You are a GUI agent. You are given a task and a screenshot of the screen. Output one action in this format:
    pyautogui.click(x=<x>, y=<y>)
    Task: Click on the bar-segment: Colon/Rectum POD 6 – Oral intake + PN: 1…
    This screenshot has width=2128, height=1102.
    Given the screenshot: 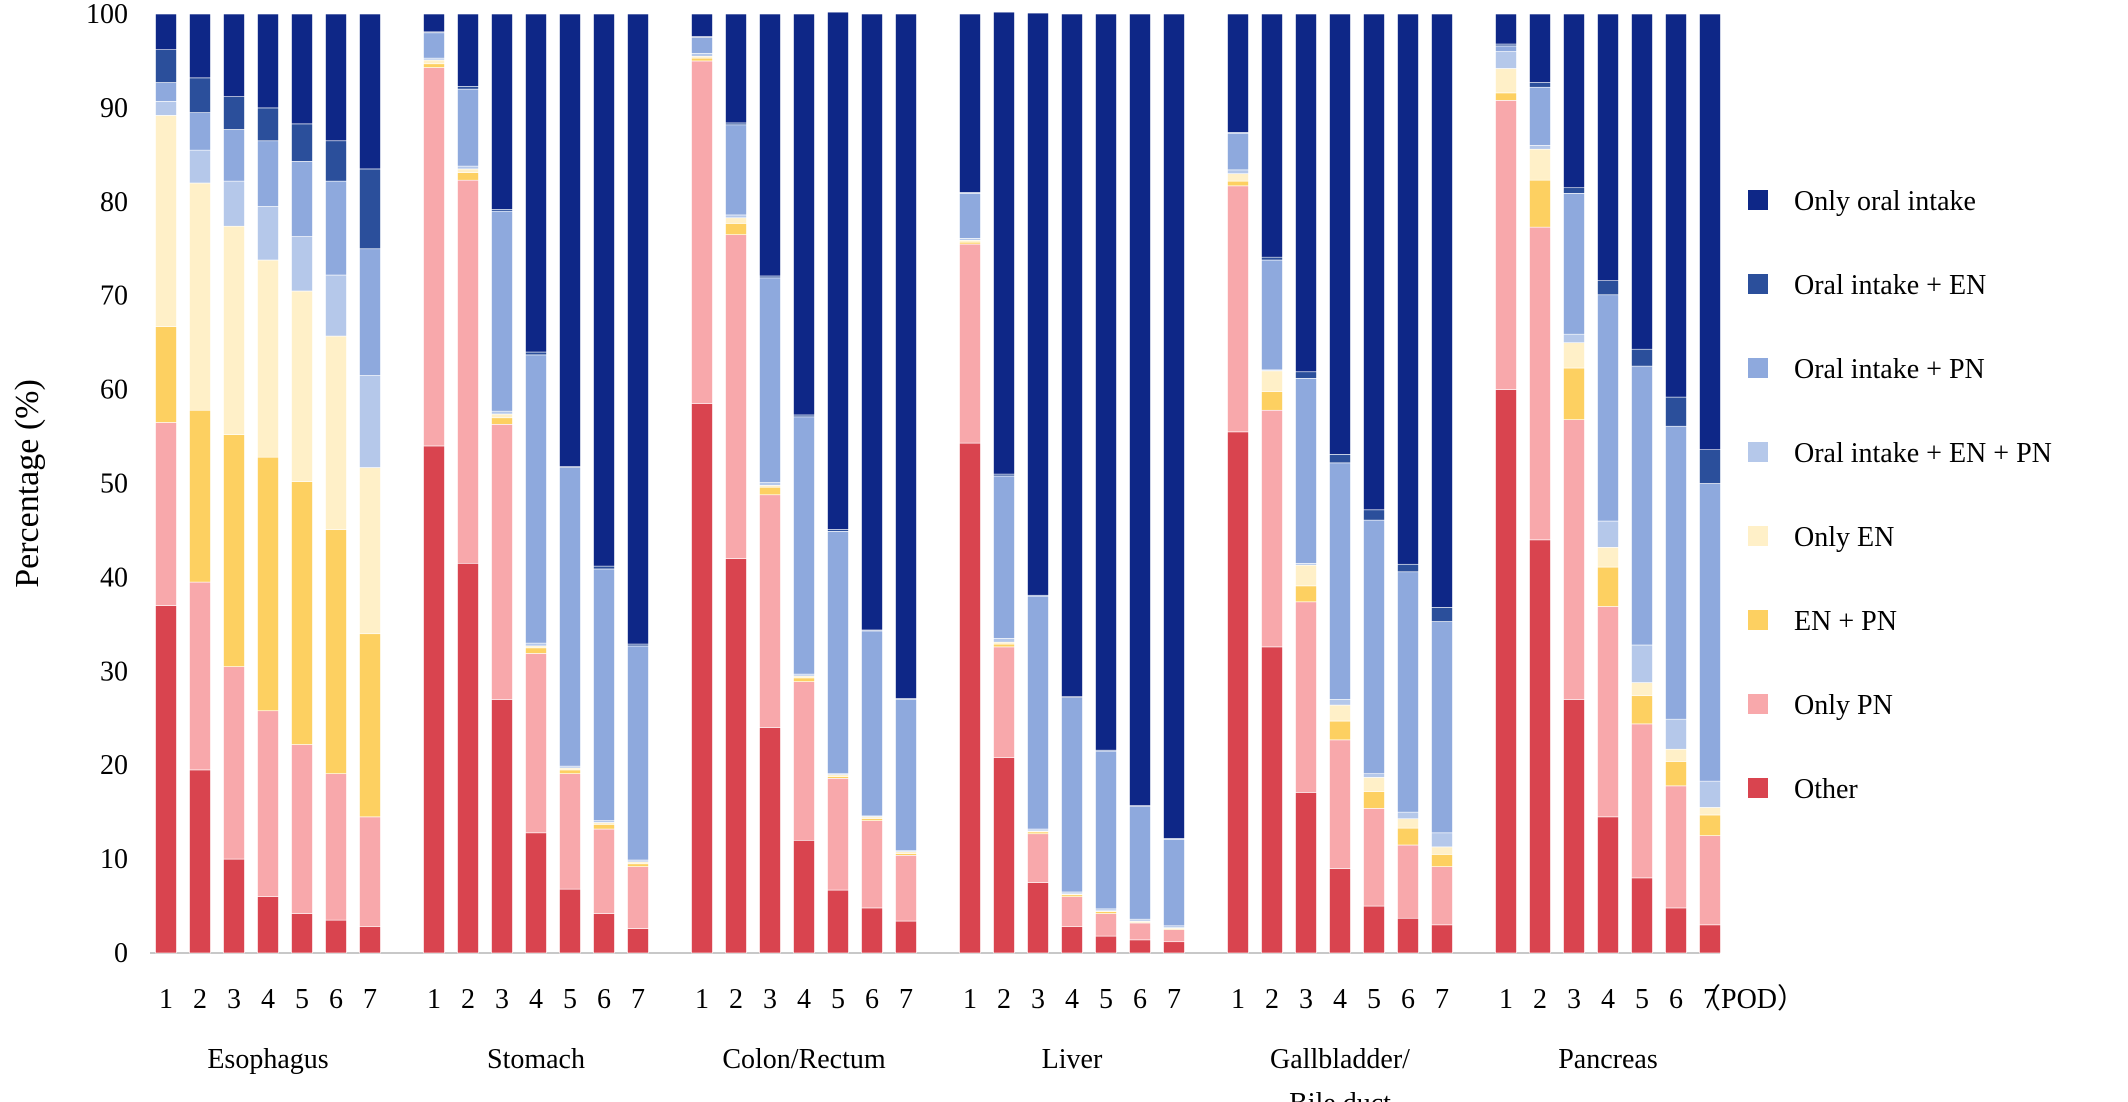 What is the action you would take?
    pyautogui.click(x=872, y=723)
    